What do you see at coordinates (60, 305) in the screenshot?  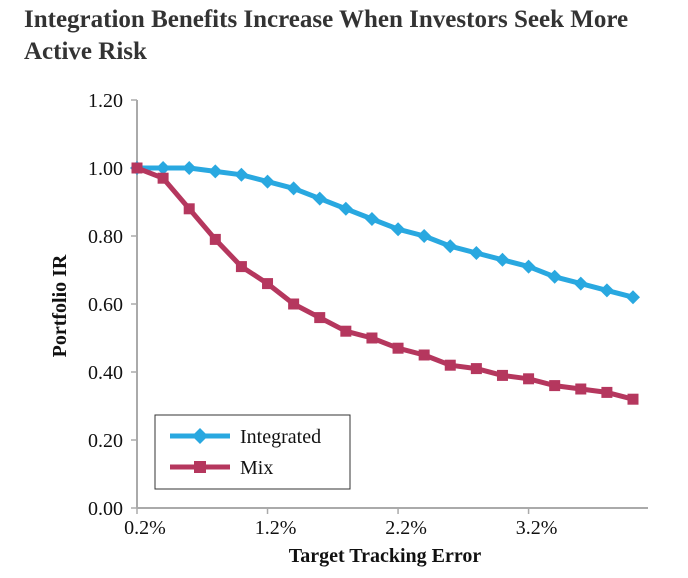 I see `y-axis-label: Portfolio IR` at bounding box center [60, 305].